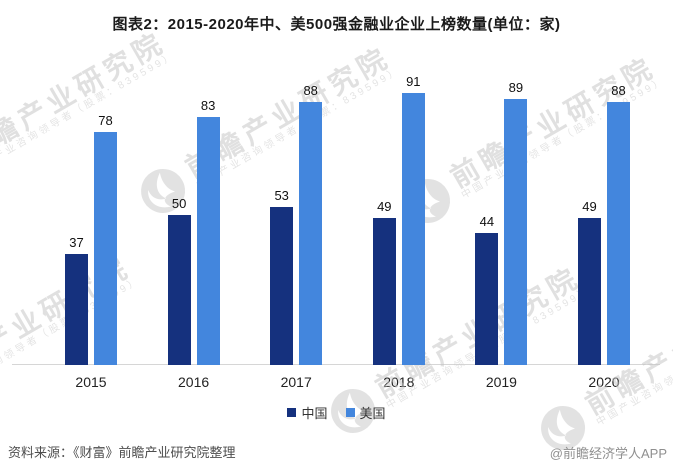 This screenshot has width=673, height=471. I want to click on bar-中国-2019, so click(487, 299).